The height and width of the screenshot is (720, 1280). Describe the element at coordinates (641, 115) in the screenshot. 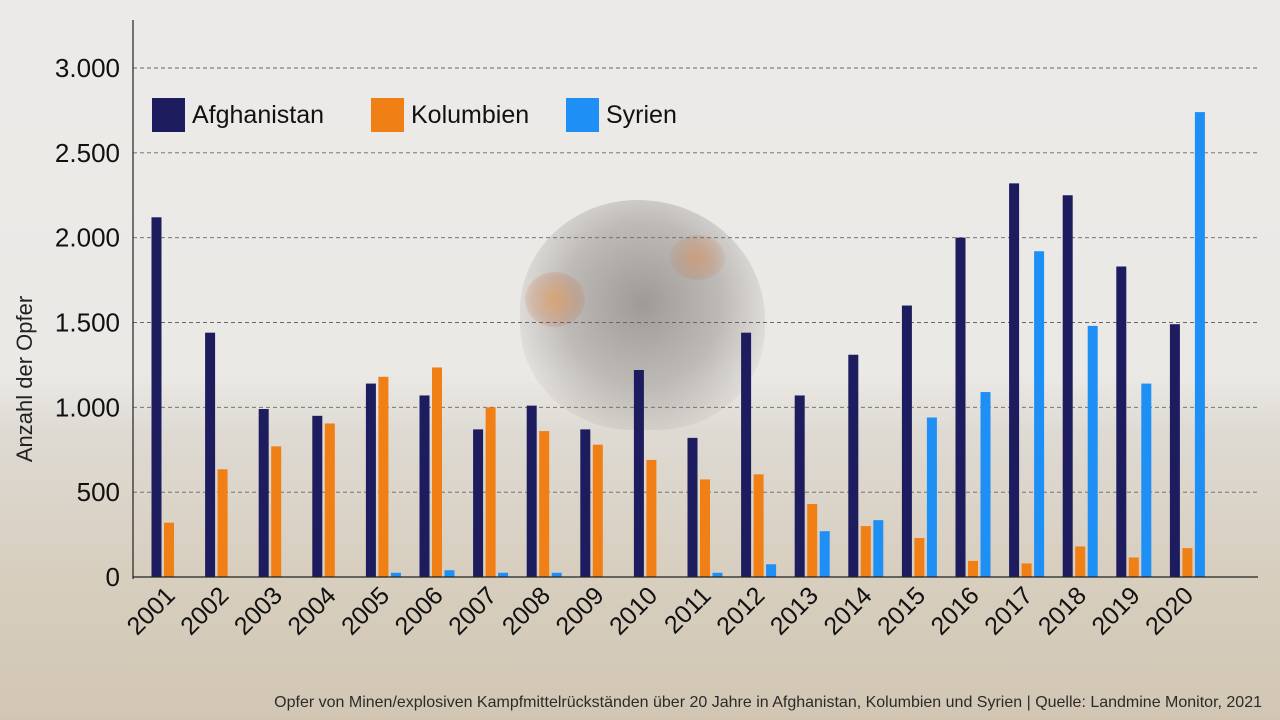

I see `legend-label-syrien: Syrien` at that location.